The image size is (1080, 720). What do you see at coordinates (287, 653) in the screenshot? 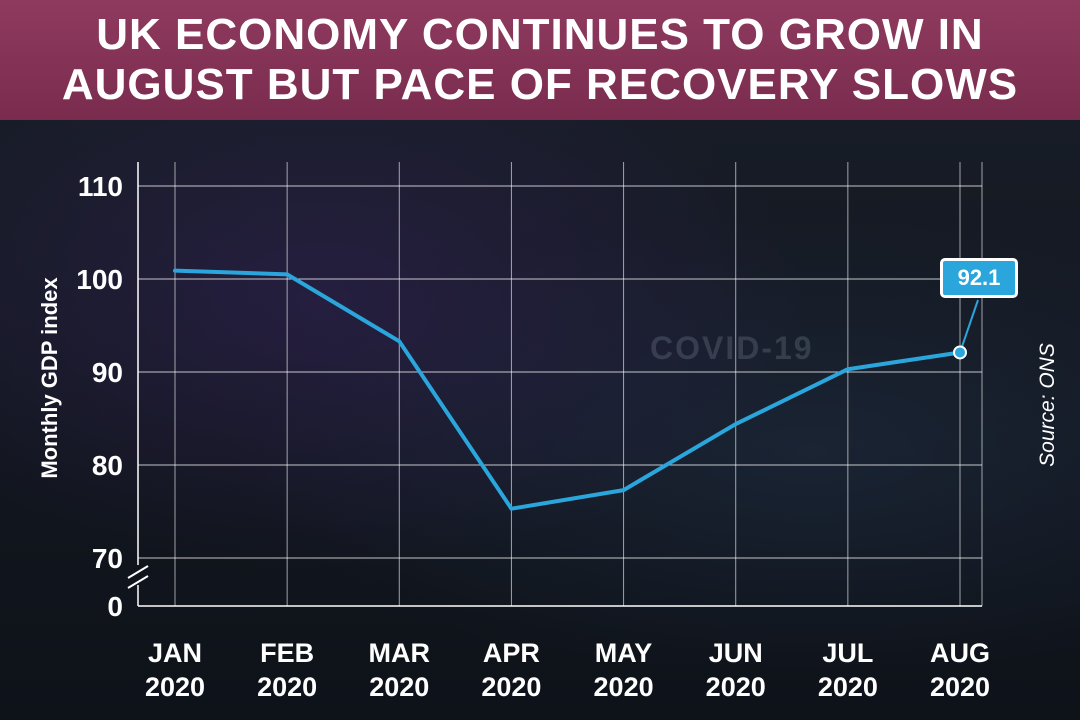
I see `x-tick-month-feb: FEB` at bounding box center [287, 653].